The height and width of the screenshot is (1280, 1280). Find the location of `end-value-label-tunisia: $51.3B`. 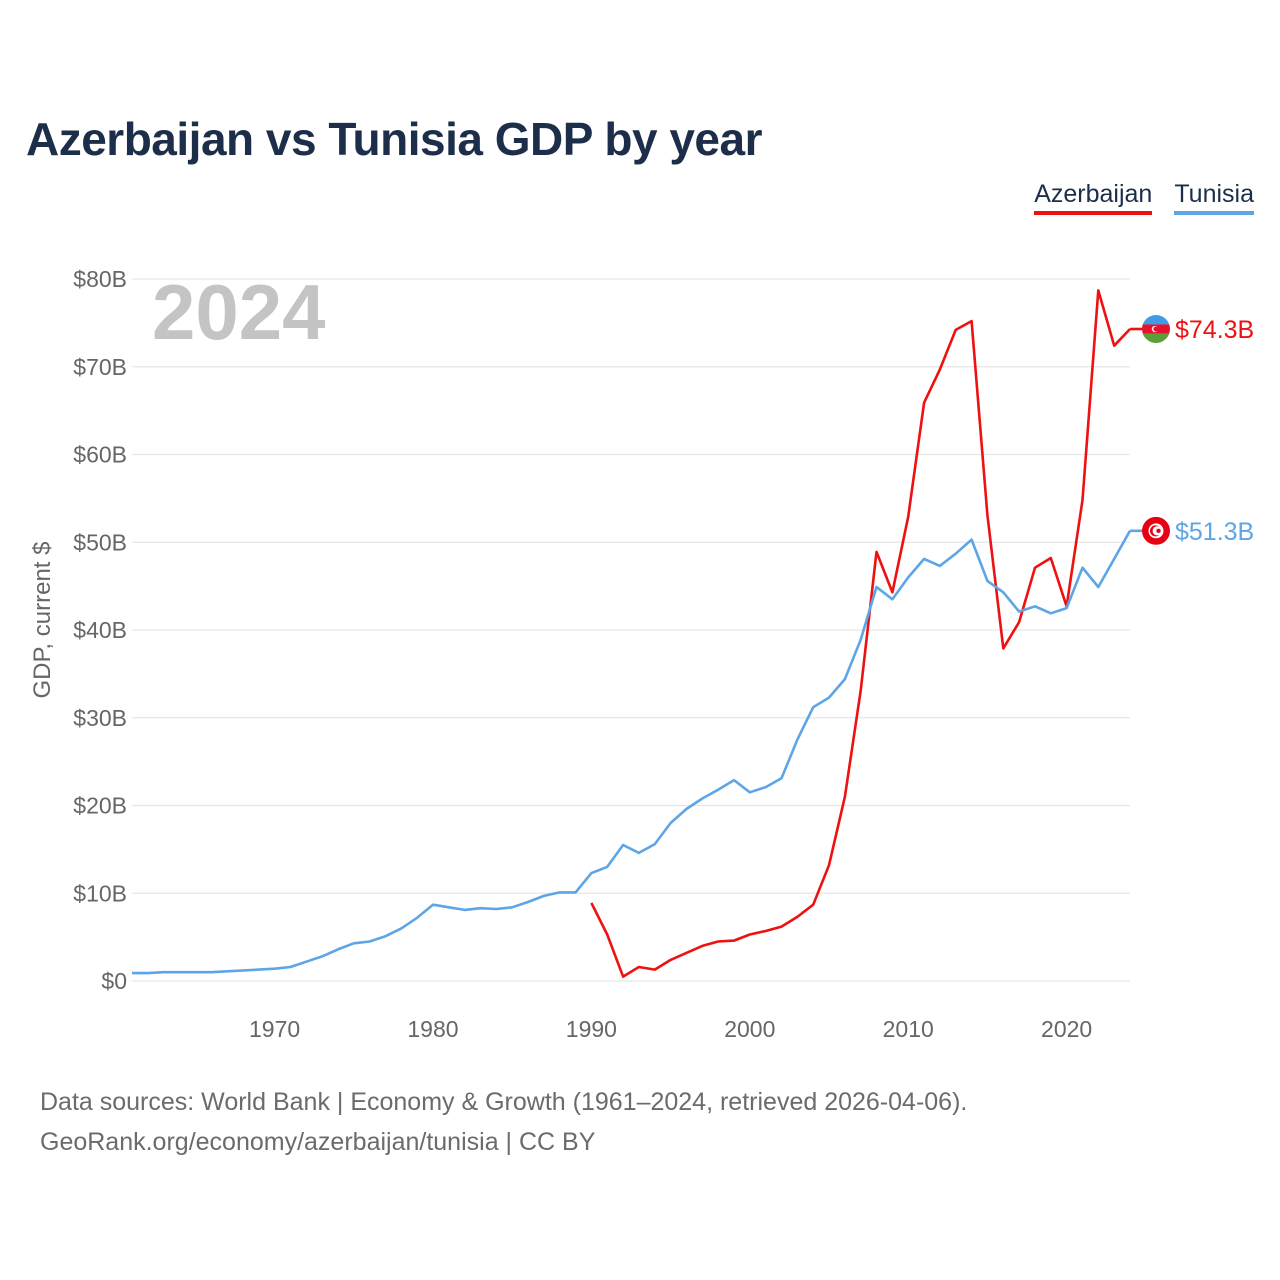

end-value-label-tunisia: $51.3B is located at coordinates (1214, 532).